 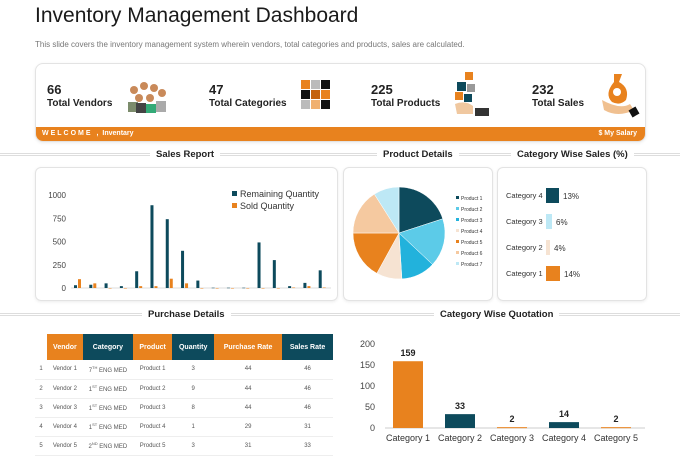 I want to click on vendor-cell: Vendor 2, so click(x=65, y=389).